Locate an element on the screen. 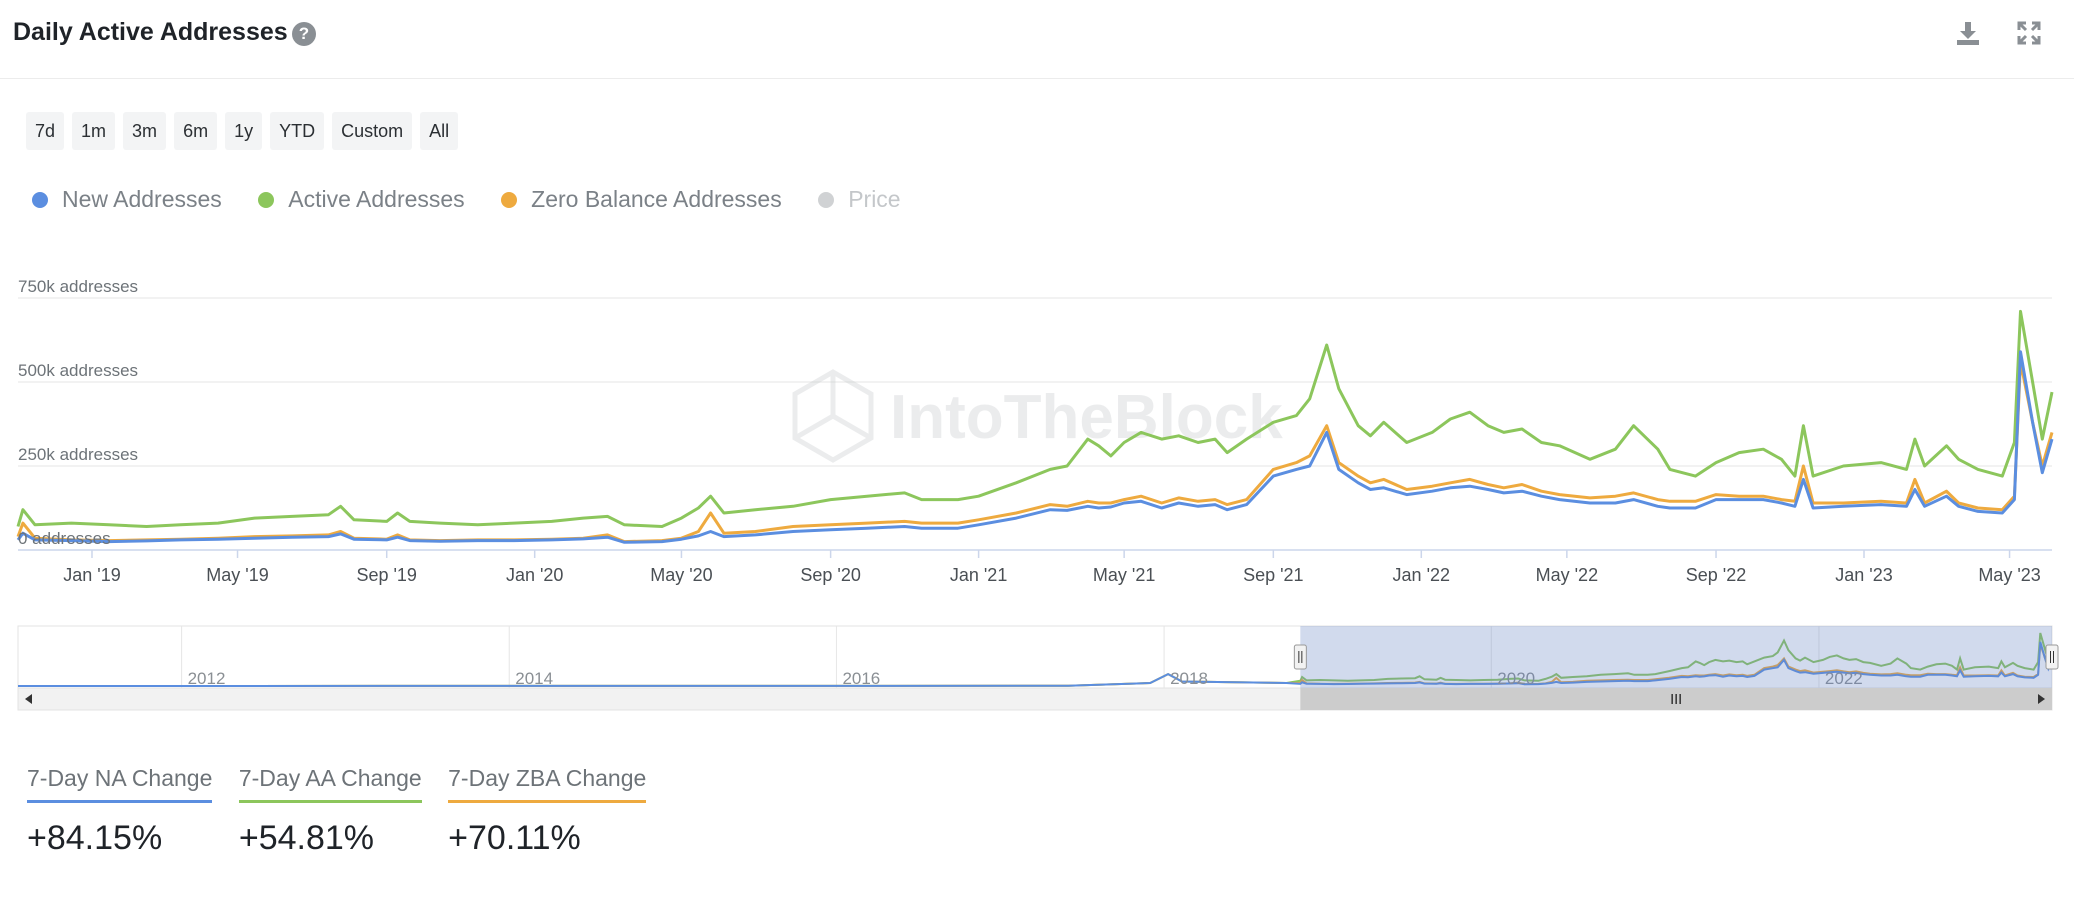 Image resolution: width=2074 pixels, height=898 pixels. legend-label: Active Addresses is located at coordinates (376, 199).